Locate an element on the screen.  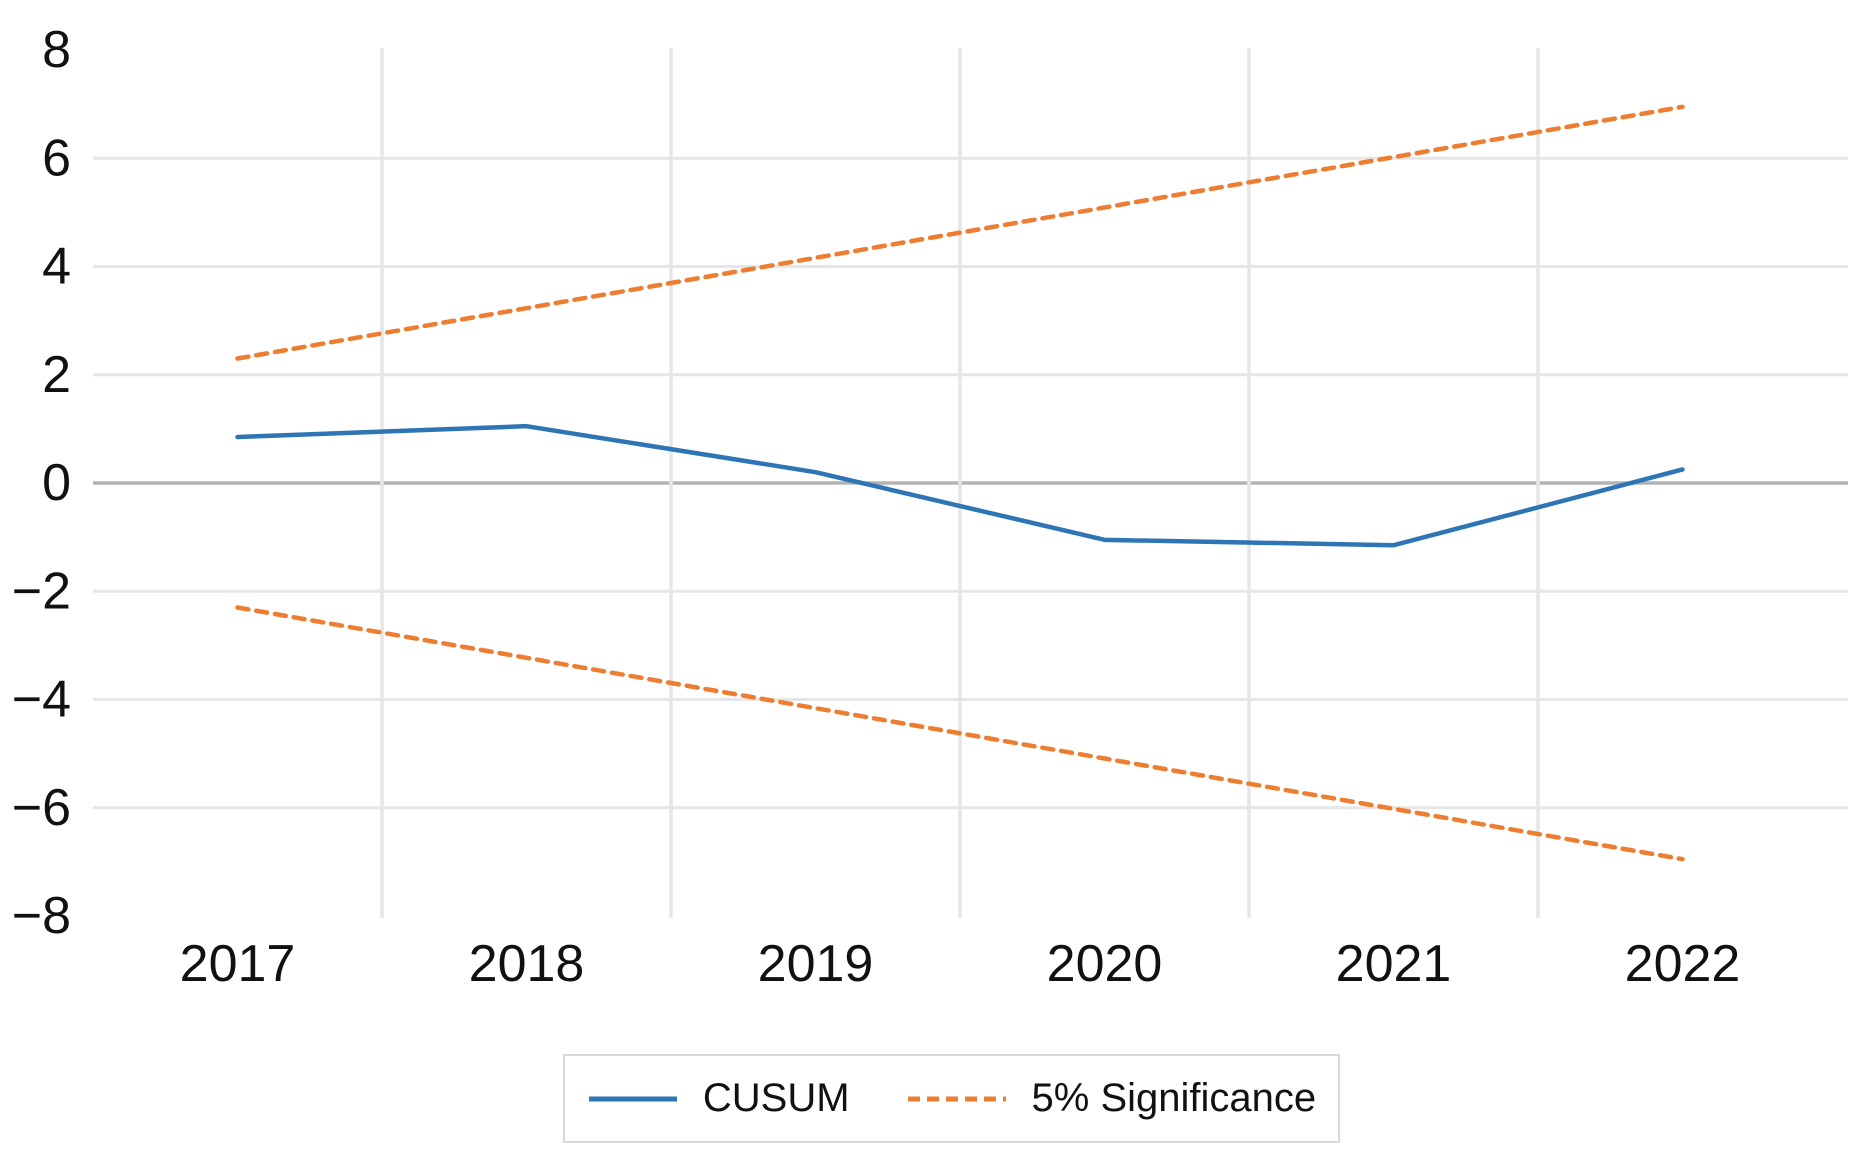
y-tick-label: 0 is located at coordinates (56, 483).